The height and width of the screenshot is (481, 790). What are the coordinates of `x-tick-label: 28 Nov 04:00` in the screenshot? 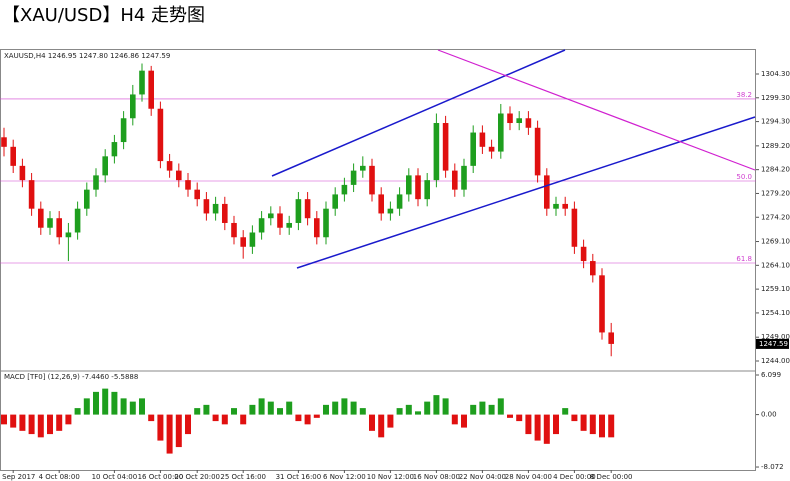 It's located at (528, 477).